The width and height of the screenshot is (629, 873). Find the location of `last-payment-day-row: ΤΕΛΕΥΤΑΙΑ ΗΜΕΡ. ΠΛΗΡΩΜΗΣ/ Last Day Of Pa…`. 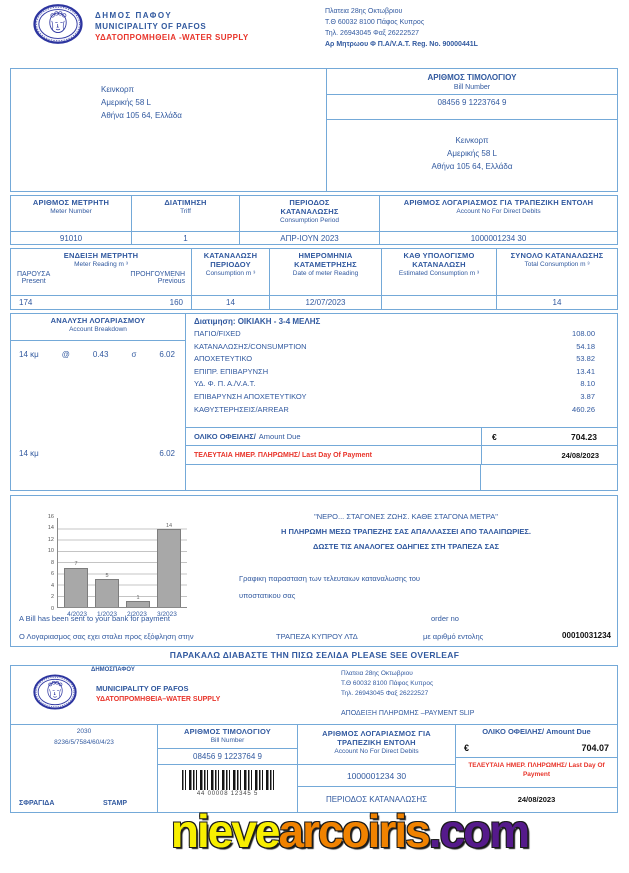

last-payment-day-row: ΤΕΛΕΥΤΑΙΑ ΗΜΕΡ. ΠΛΗΡΩΜΗΣ/ Last Day Of Pa… is located at coordinates (401, 455).